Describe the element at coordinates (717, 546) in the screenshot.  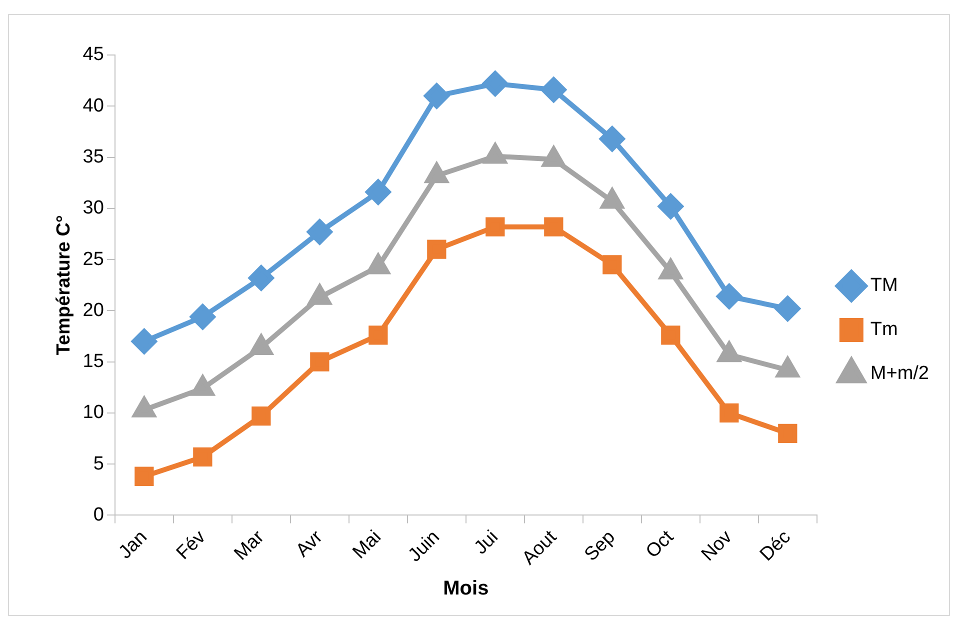
I see `x-tick-label: Nov` at that location.